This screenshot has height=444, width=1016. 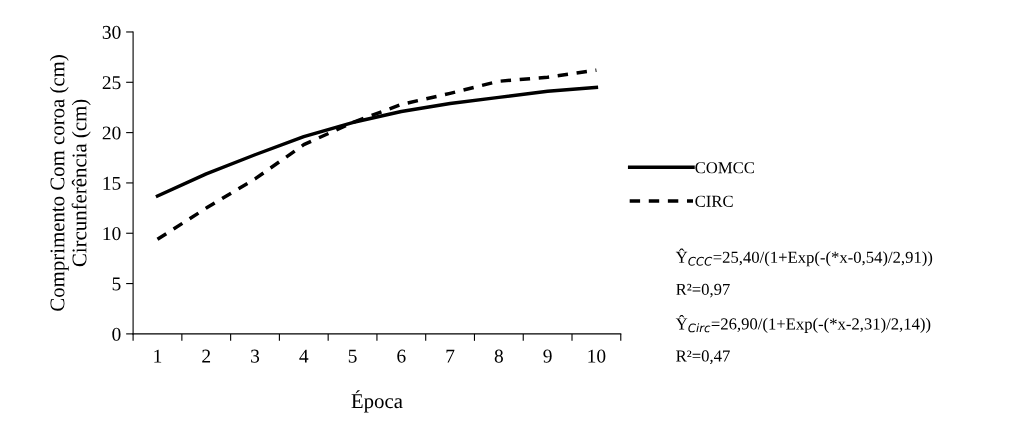 I want to click on x-tick-label: 9, so click(x=547, y=356).